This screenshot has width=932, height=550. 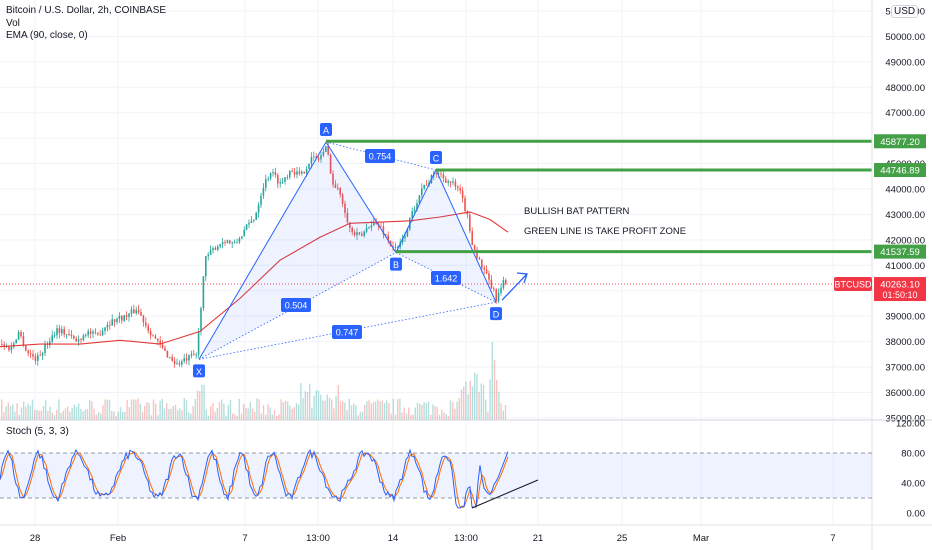 What do you see at coordinates (905, 113) in the screenshot?
I see `price-tick-label: 47000.00` at bounding box center [905, 113].